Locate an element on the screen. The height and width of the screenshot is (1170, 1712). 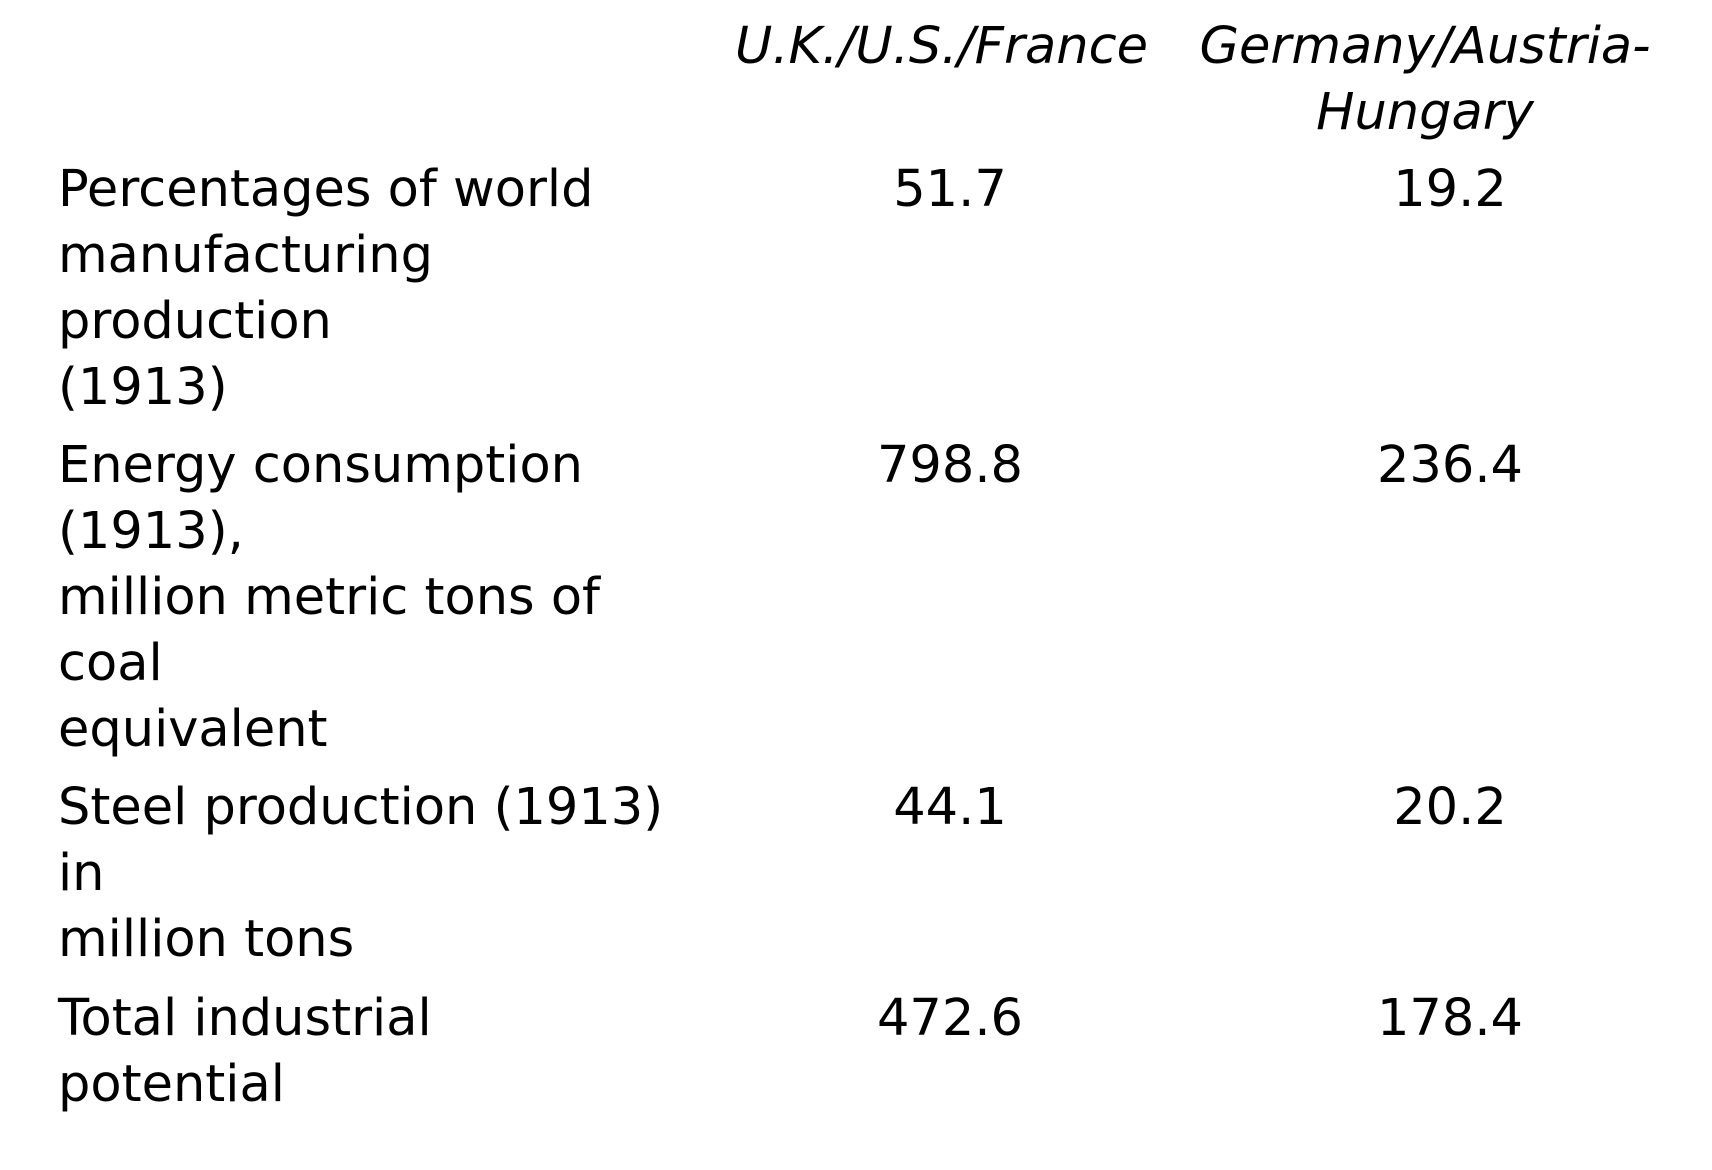
cell-energy-allies: 798.8 is located at coordinates (949, 465).